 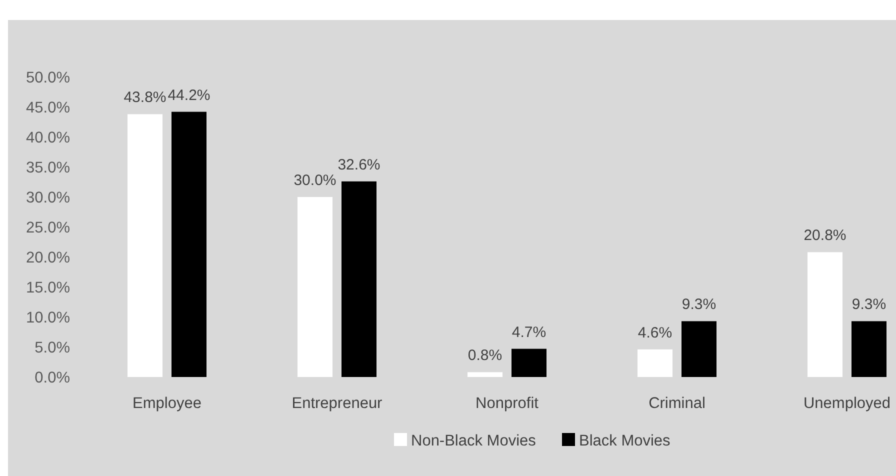 I want to click on y-tick-label: 50.0%, so click(x=48, y=77).